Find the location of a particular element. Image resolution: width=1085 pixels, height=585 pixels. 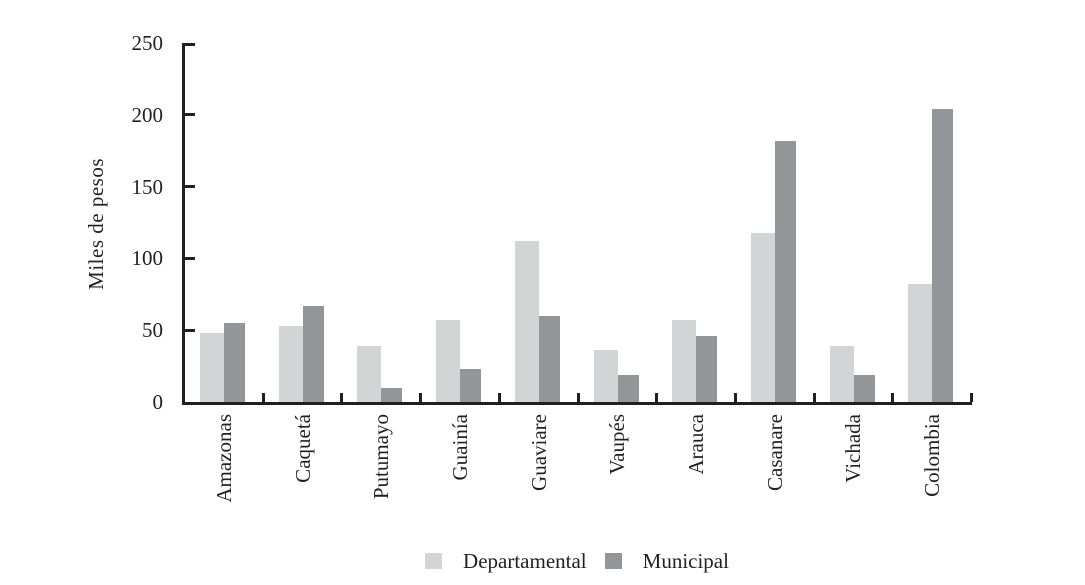

bar-departamental-amazonas is located at coordinates (212, 367).